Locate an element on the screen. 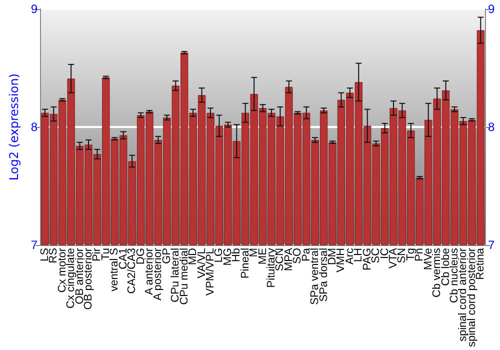 The width and height of the screenshot is (500, 350). y-tick-label: 9 is located at coordinates (34, 9).